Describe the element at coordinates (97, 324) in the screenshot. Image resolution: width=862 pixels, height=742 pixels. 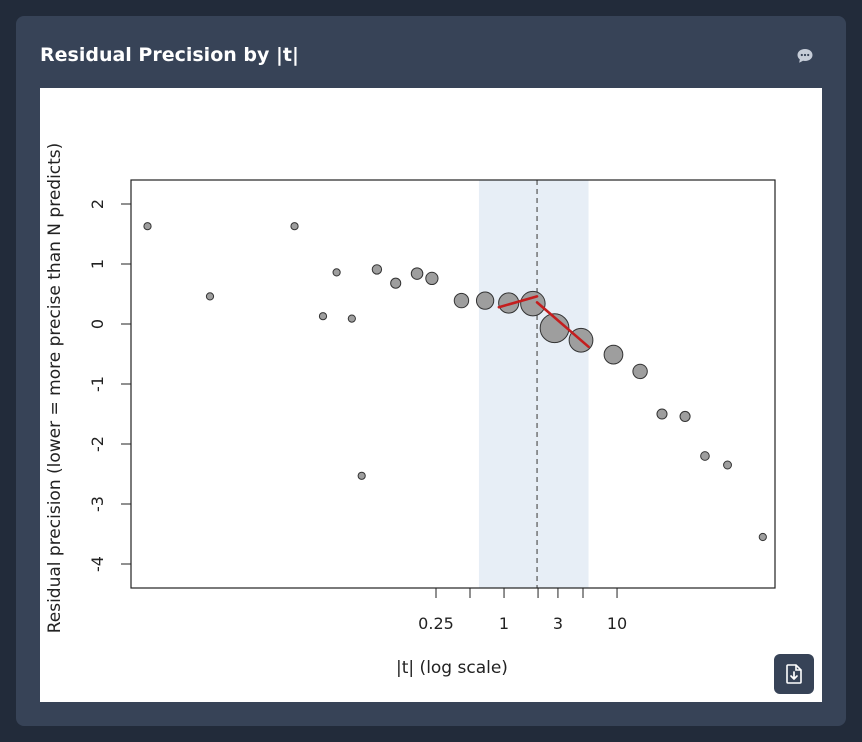
I see `y-tick-label-2: 0` at that location.